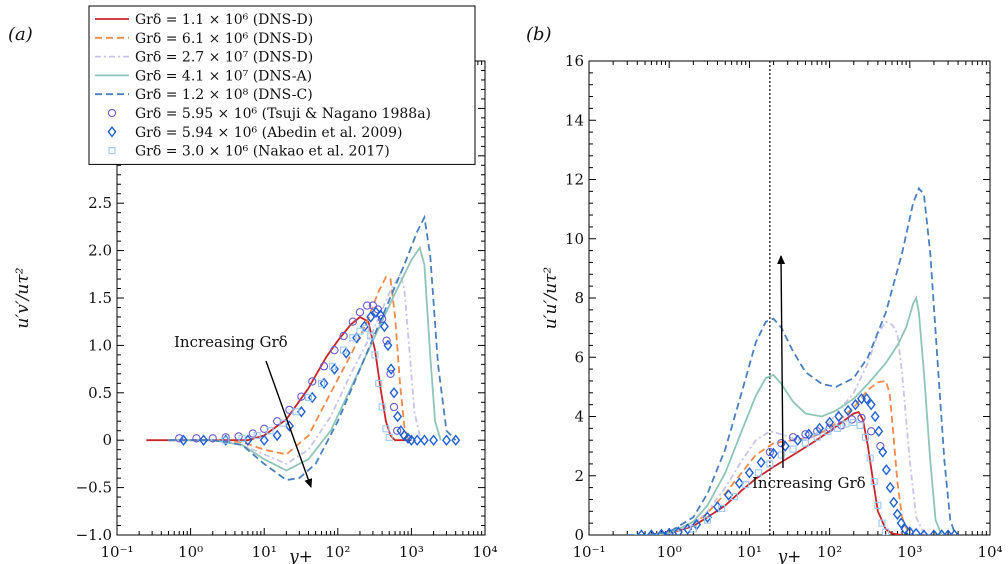  Describe the element at coordinates (20, 34) in the screenshot. I see `panel-label: (a)` at that location.